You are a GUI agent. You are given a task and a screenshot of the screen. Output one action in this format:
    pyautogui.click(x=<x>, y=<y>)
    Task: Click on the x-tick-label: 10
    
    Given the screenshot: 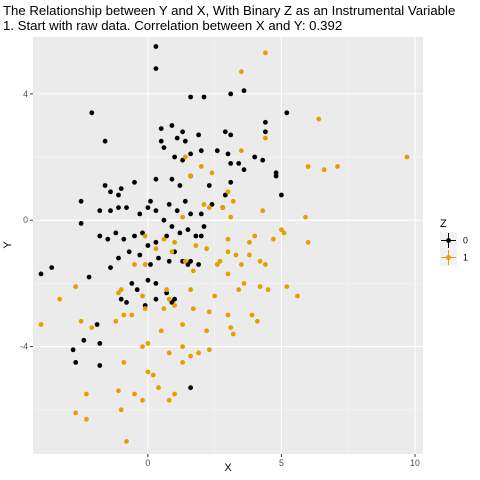 What is the action you would take?
    pyautogui.click(x=415, y=463)
    